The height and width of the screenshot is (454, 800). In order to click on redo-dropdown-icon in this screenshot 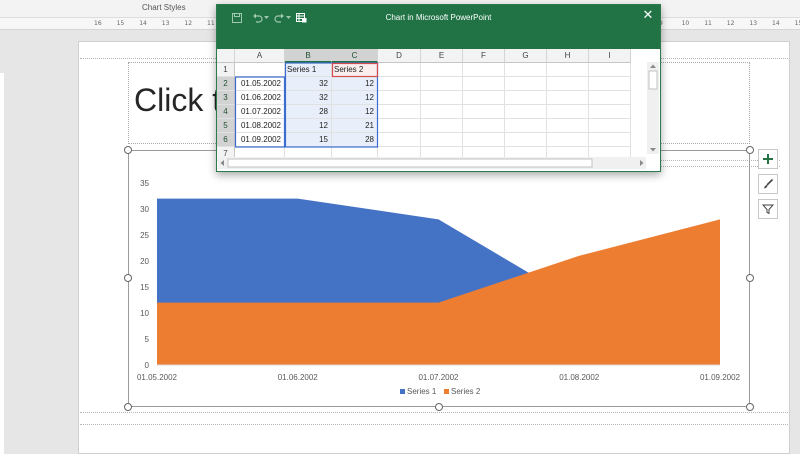, I will do `click(288, 18)`.